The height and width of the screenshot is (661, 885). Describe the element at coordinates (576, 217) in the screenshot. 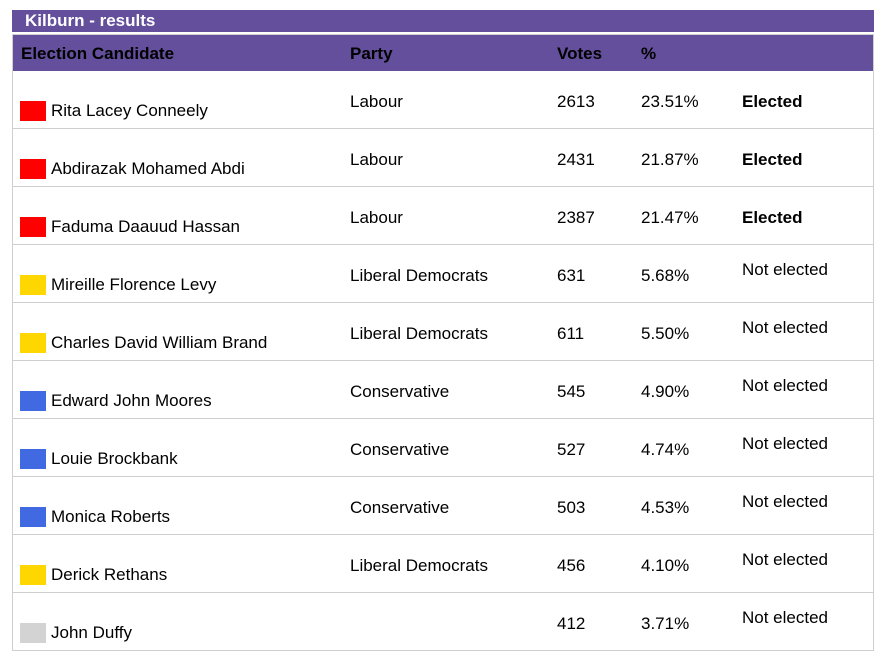

I see `candidate-votes: 2387` at that location.